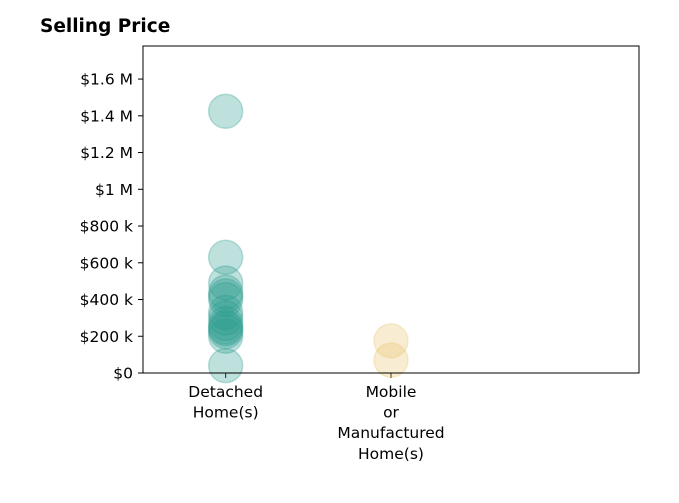  I want to click on x-tick-label-line: Manufactured, so click(390, 433).